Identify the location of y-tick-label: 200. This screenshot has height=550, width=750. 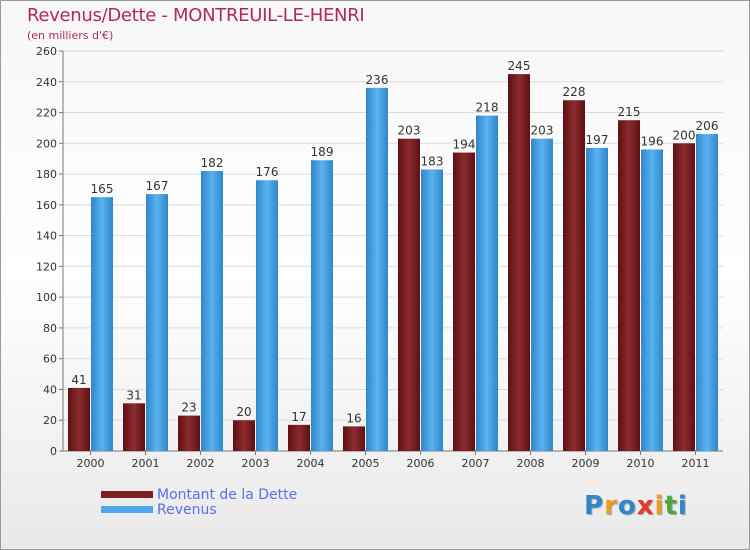
(46, 143).